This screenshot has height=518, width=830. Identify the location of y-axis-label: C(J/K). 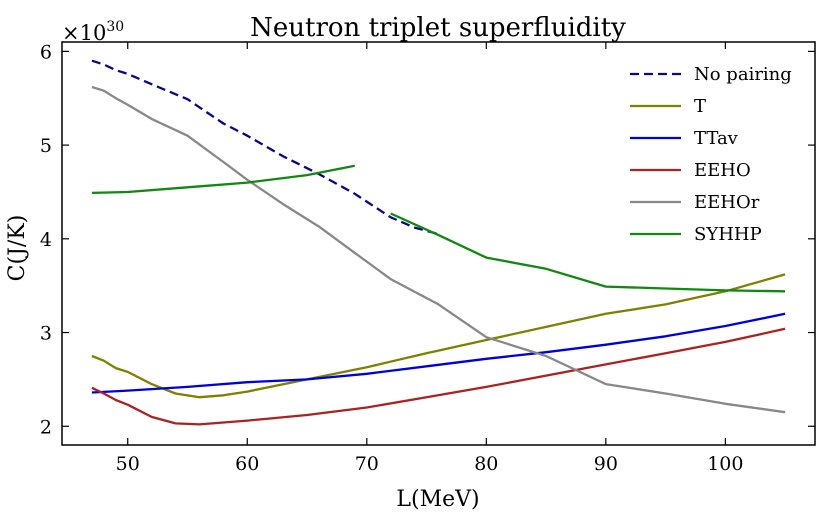
(17, 248).